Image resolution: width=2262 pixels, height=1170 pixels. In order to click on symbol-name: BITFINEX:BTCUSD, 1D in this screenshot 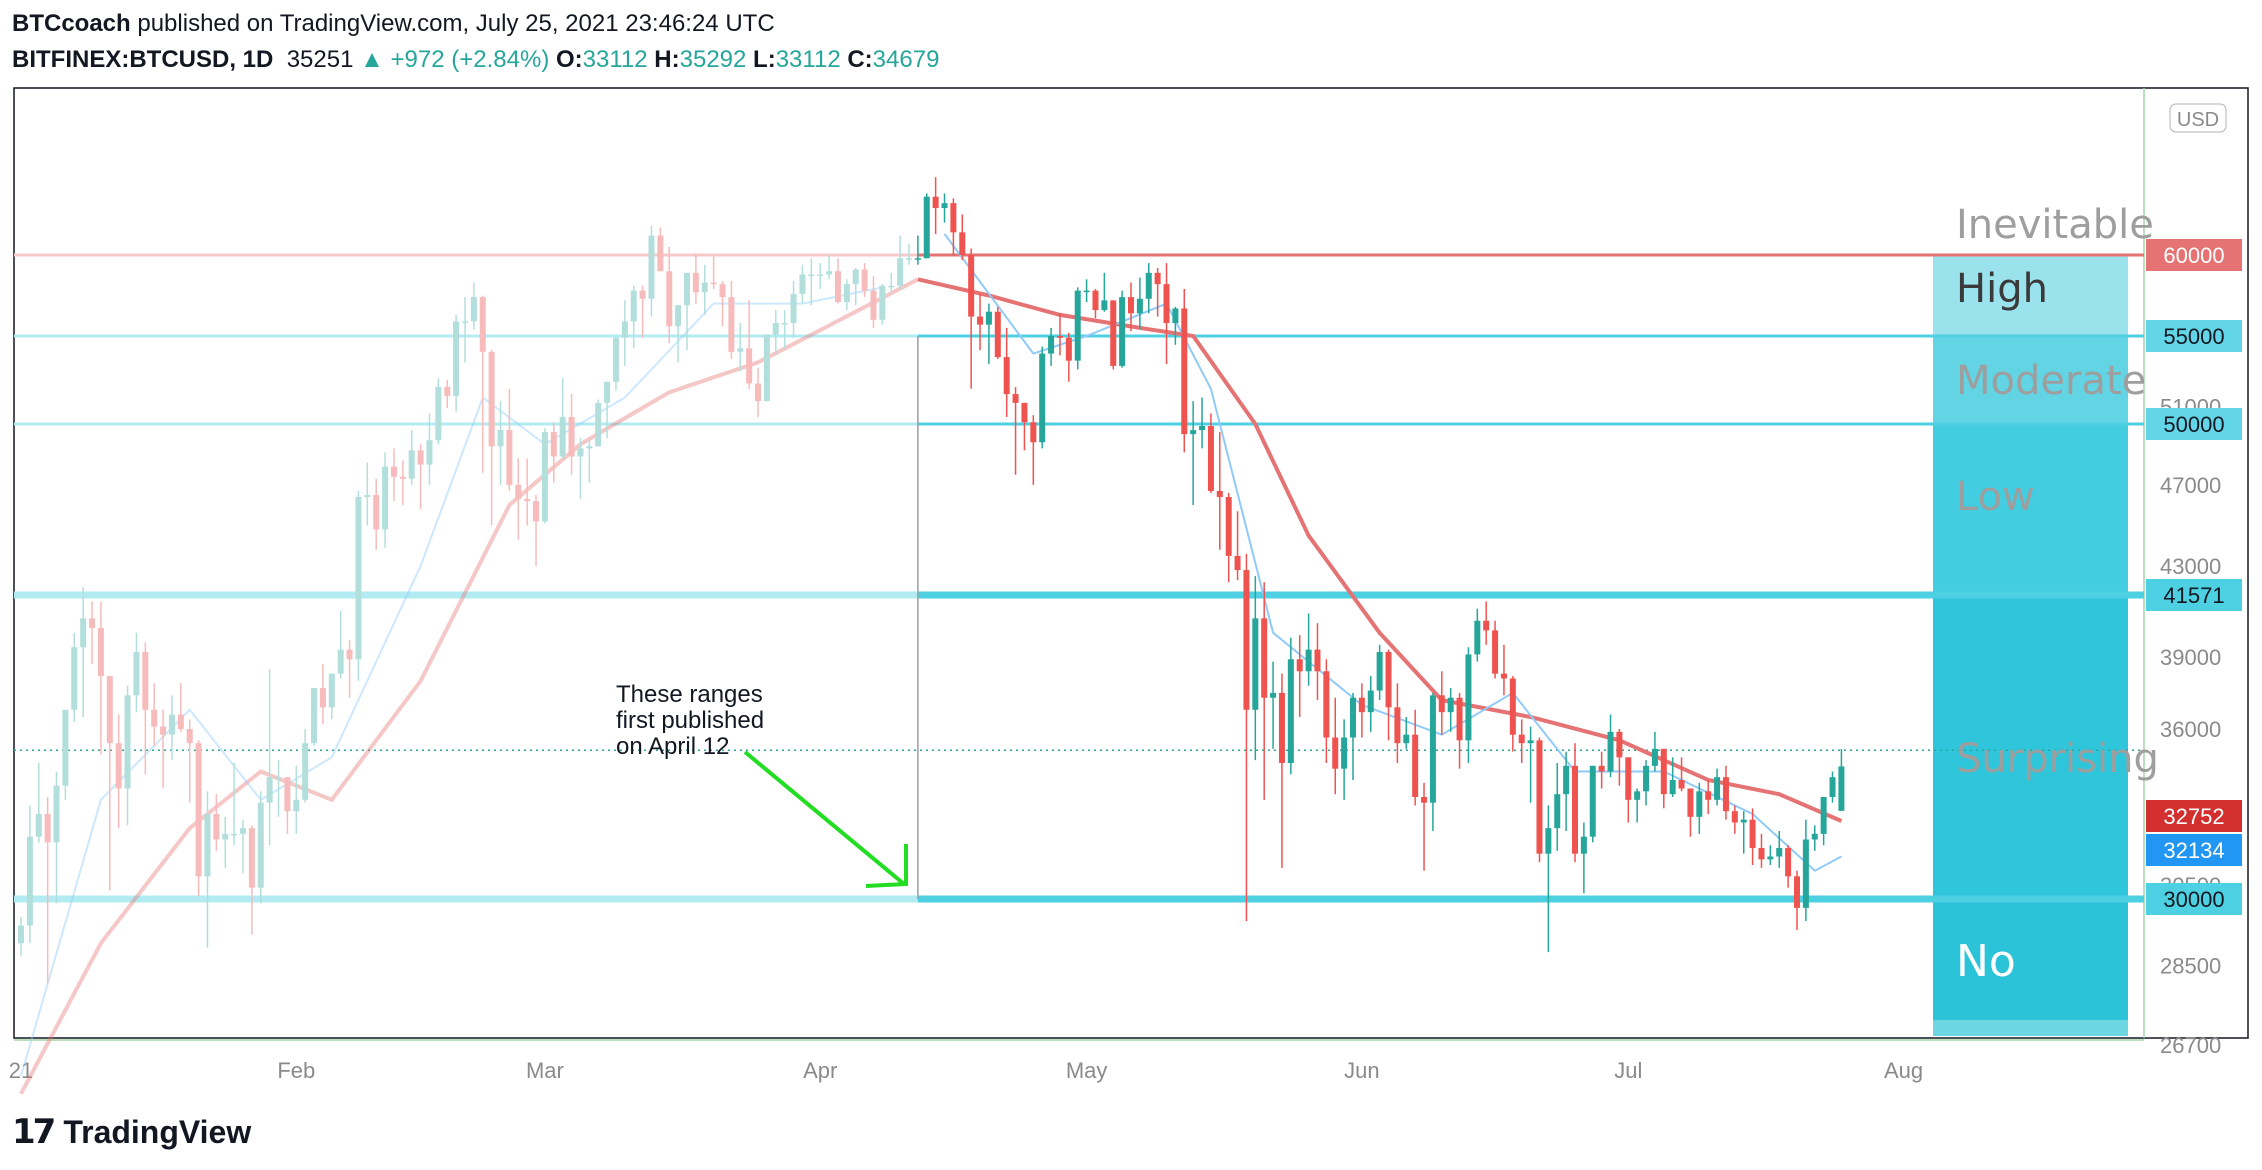, I will do `click(143, 59)`.